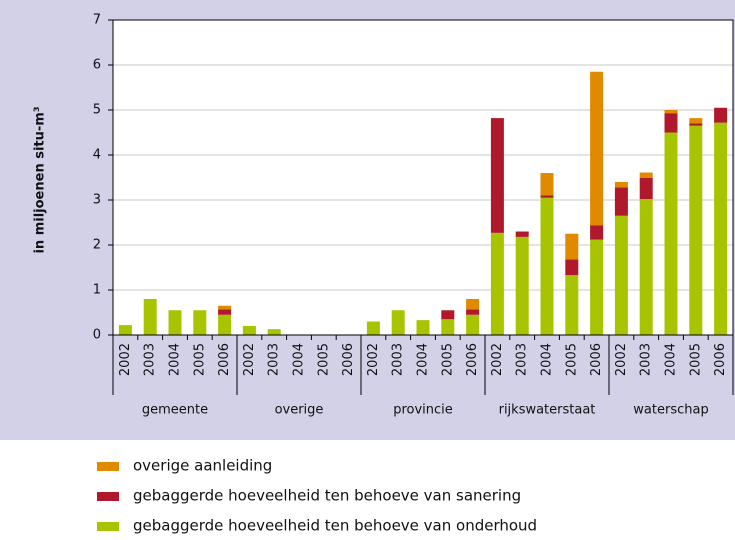 The width and height of the screenshot is (735, 540). What do you see at coordinates (547, 410) in the screenshot?
I see `group-label: rijkswaterstaat` at bounding box center [547, 410].